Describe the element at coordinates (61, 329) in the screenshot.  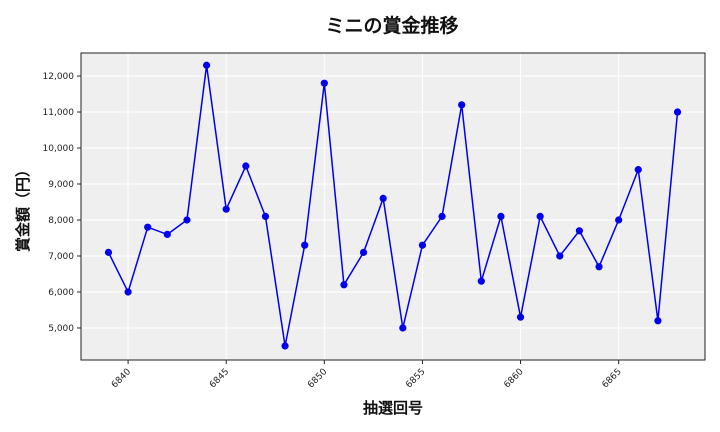
I see `y-tick-label: 5,000` at that location.